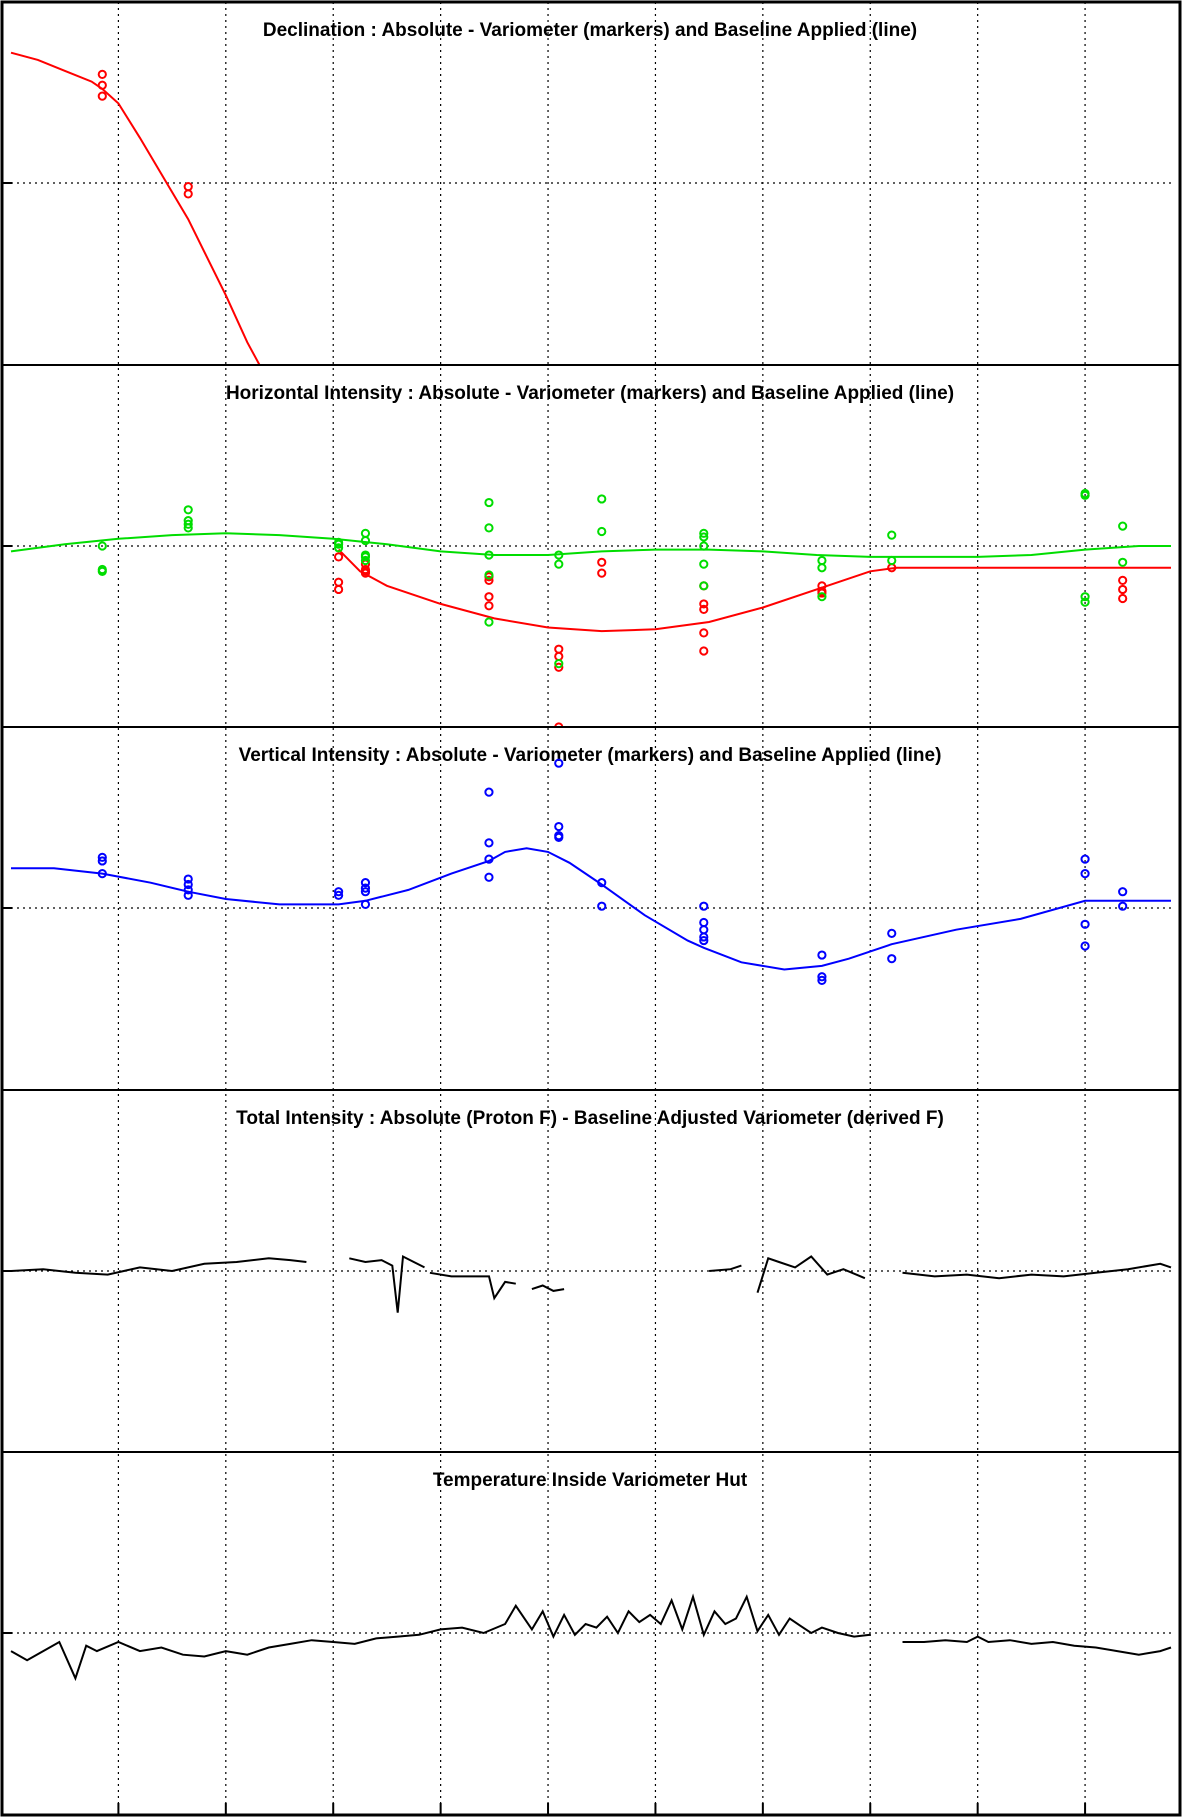  I want to click on panel-temperature: Temperature Inside Variometer Hut, so click(590, 1480).